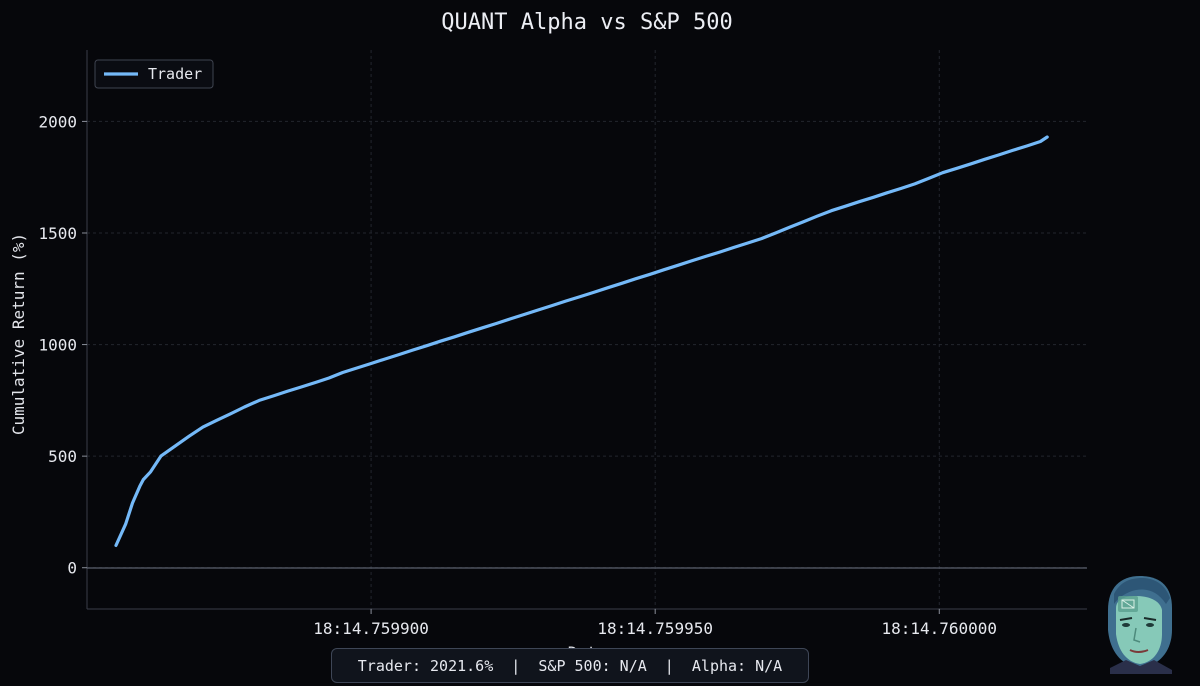 Image resolution: width=1200 pixels, height=686 pixels. What do you see at coordinates (939, 628) in the screenshot?
I see `x-tick-label: 18:14.760000` at bounding box center [939, 628].